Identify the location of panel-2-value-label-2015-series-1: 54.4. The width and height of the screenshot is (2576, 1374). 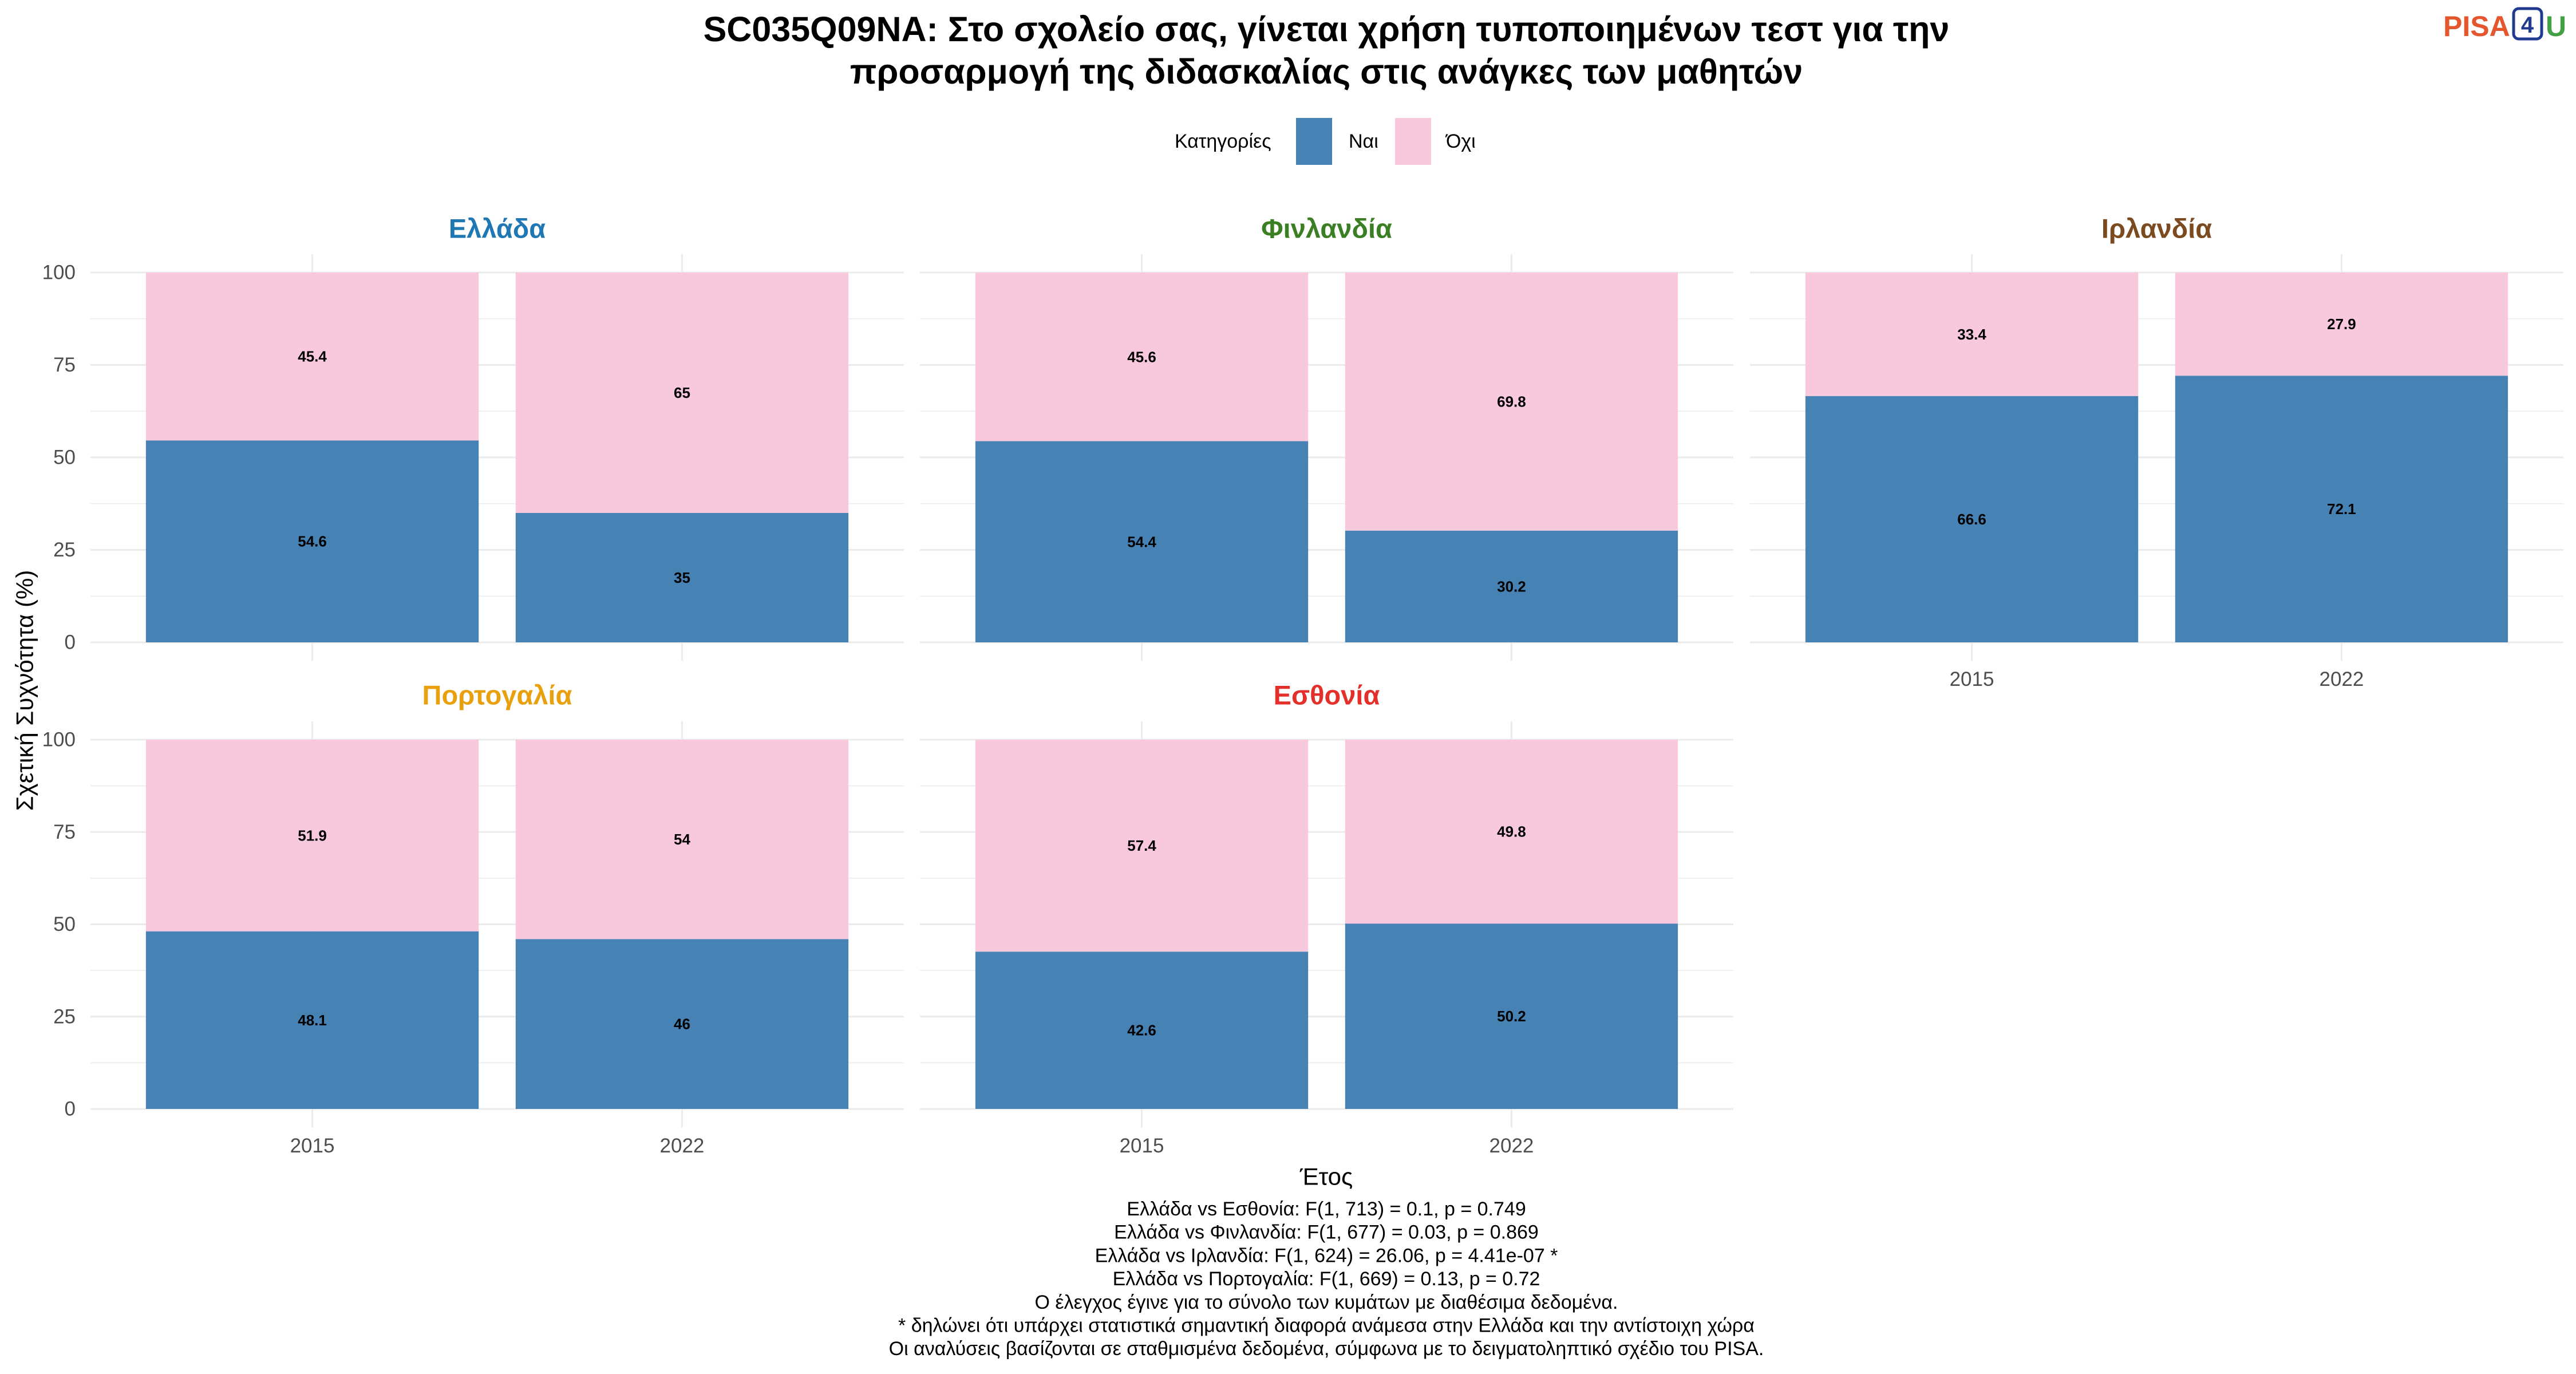
(1141, 541).